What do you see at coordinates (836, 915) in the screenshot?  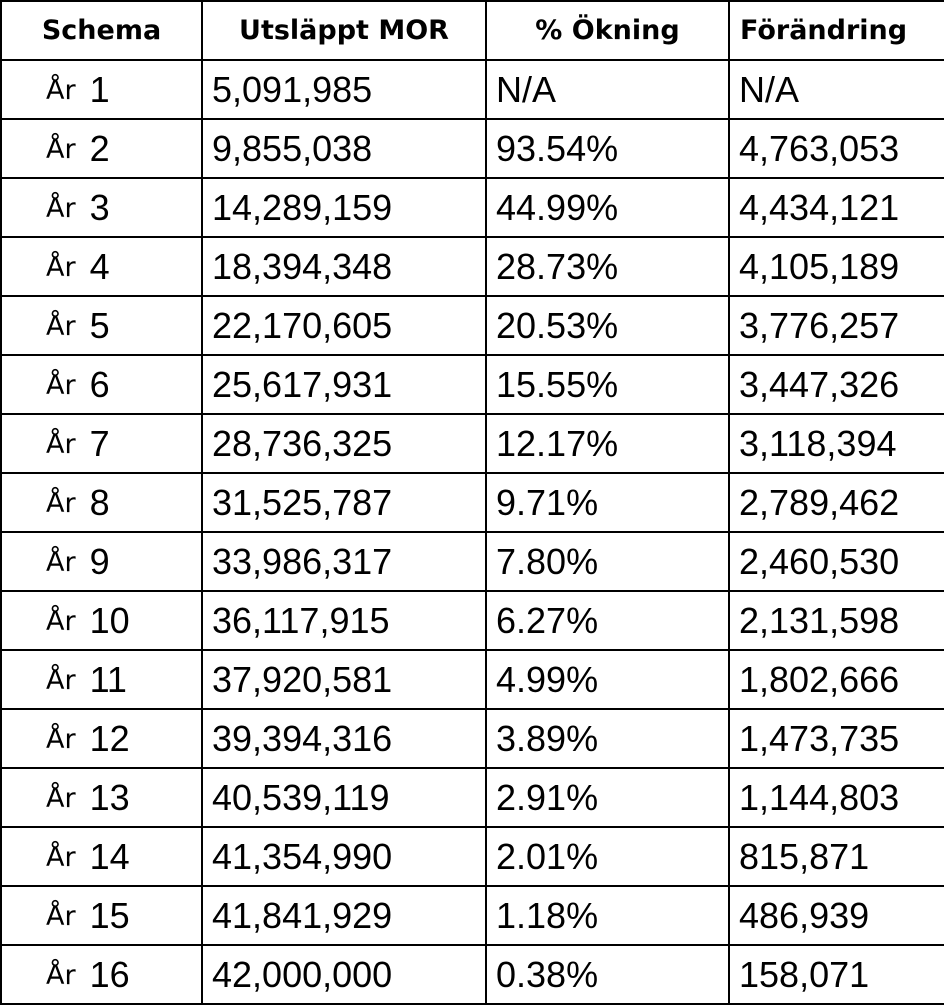 I see `change-cell: 486,939` at bounding box center [836, 915].